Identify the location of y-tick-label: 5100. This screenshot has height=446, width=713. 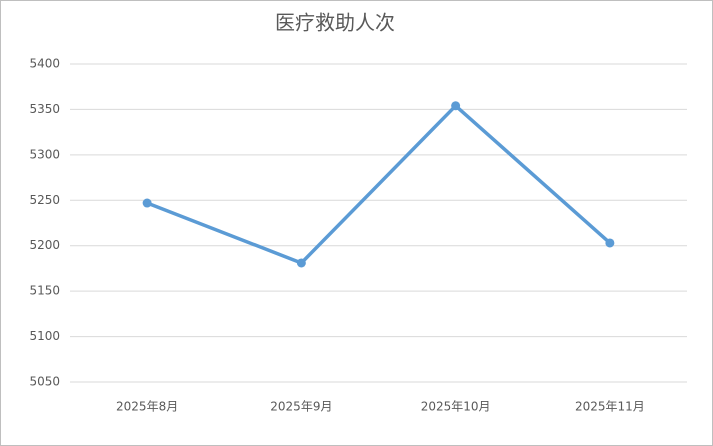
(44, 336).